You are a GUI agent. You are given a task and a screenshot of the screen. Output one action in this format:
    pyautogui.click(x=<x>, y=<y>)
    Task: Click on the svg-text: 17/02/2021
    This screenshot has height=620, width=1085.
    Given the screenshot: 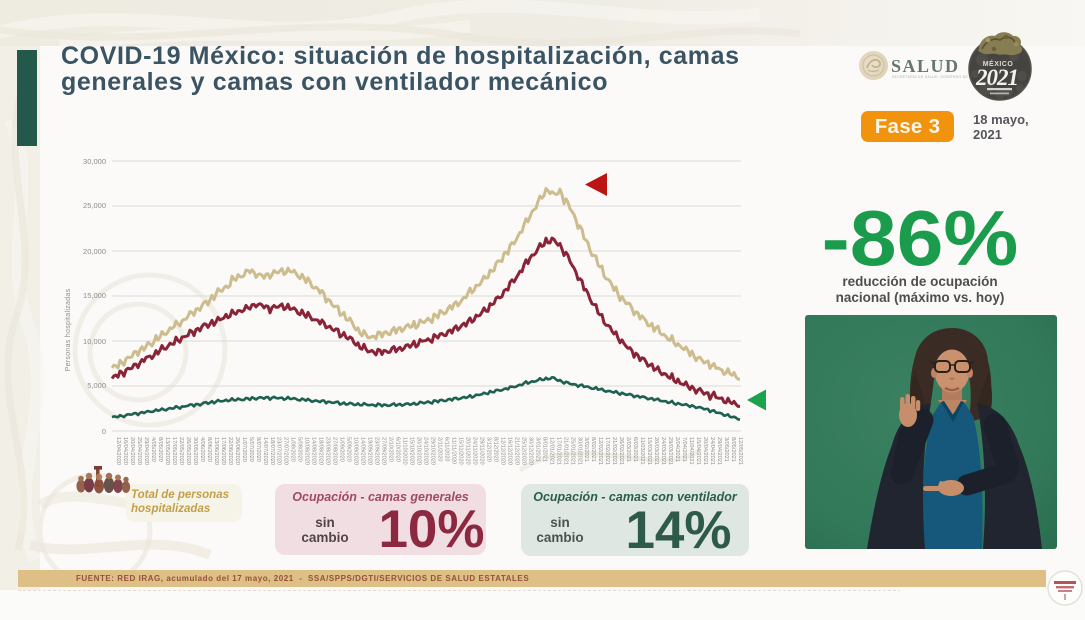 What is the action you would take?
    pyautogui.click(x=607, y=451)
    